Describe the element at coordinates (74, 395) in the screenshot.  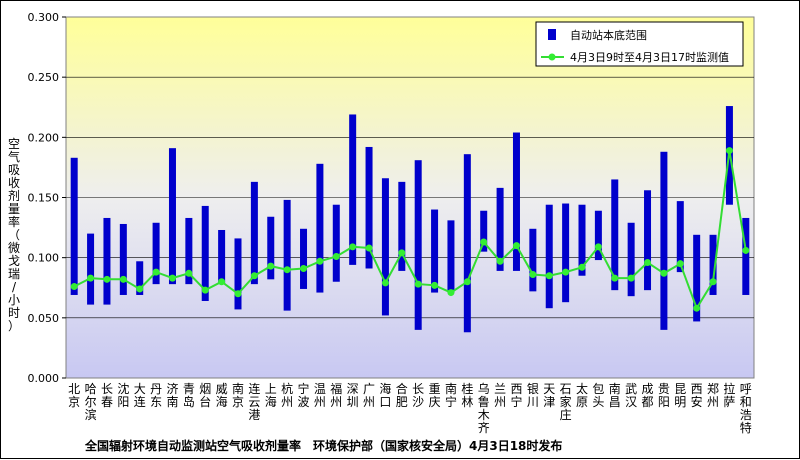
I see `category-label: 北京` at that location.